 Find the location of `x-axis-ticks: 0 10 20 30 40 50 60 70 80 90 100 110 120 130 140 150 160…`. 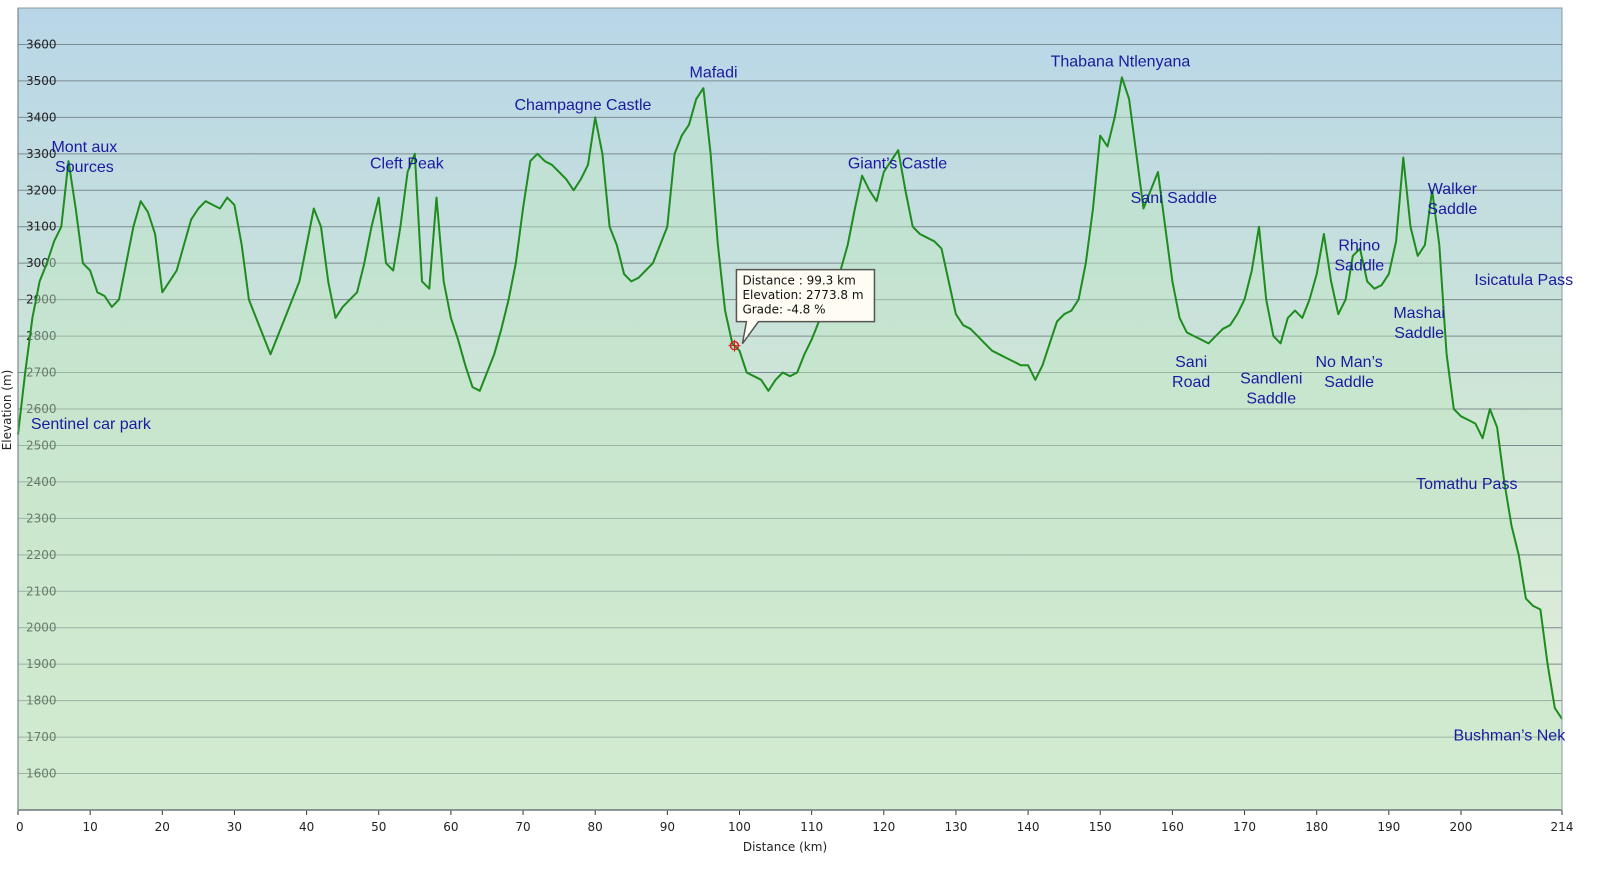

x-axis-ticks: 0 10 20 30 40 50 60 70 80 90 100 110 120 130 140 150 160… is located at coordinates (794, 822).